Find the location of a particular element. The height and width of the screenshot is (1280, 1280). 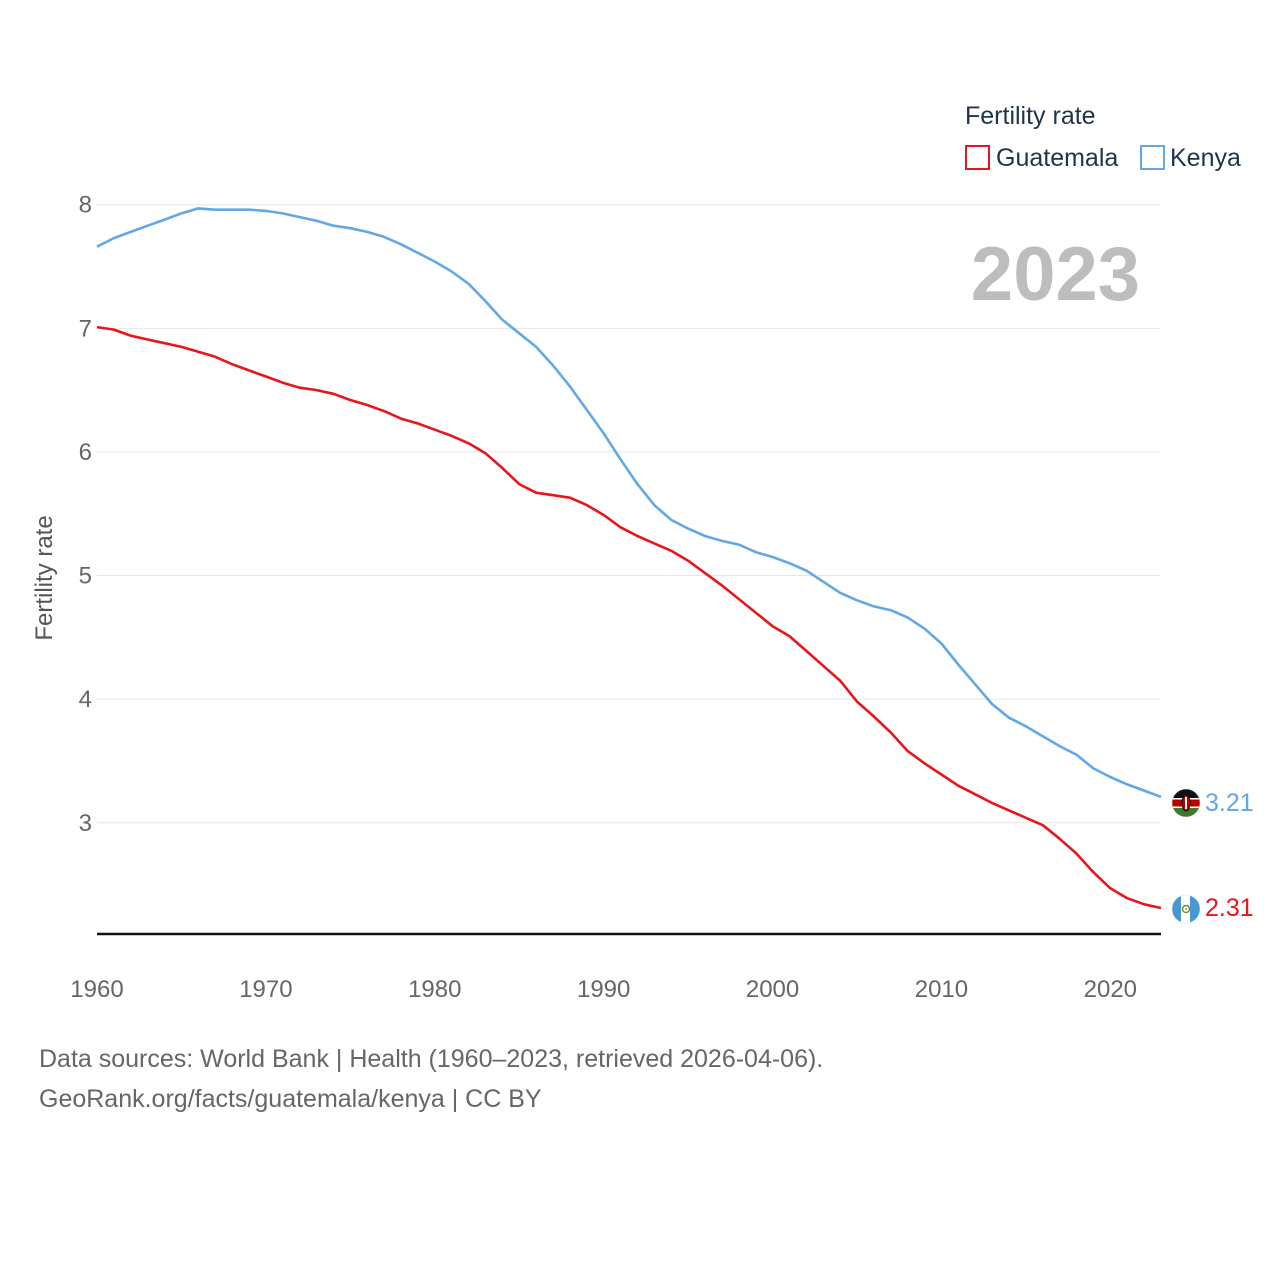

y-tick-label: 6 is located at coordinates (85, 452).